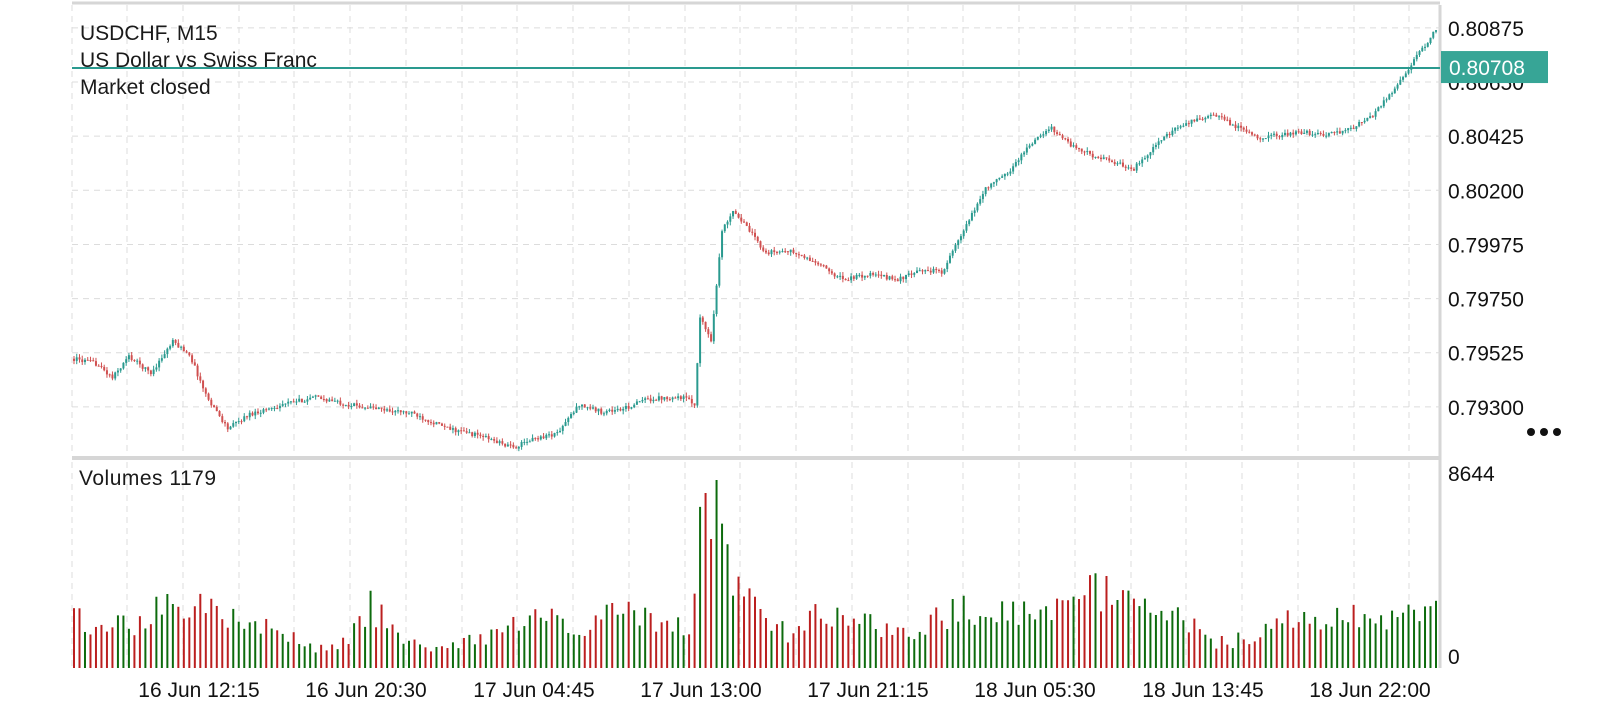  Describe the element at coordinates (1486, 191) in the screenshot. I see `price-tick-label: 0.80200` at that location.